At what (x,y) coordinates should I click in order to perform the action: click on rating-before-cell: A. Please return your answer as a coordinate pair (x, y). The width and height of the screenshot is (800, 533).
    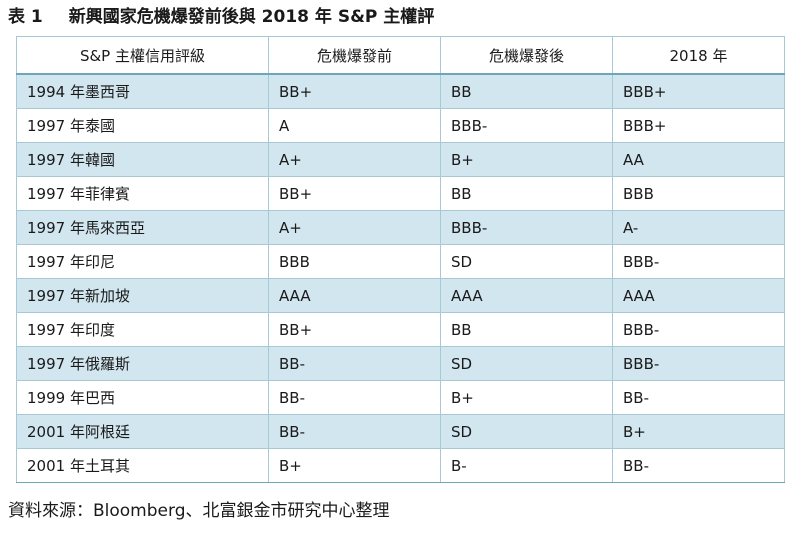
    Looking at the image, I should click on (354, 125).